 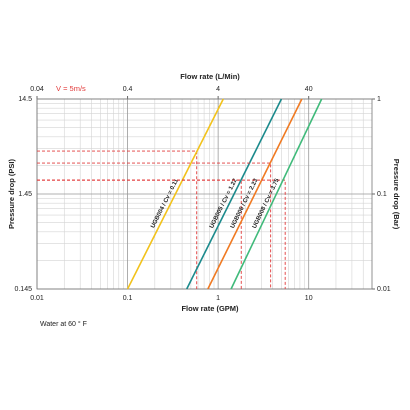 What do you see at coordinates (210, 308) in the screenshot?
I see `x-axis-title: Flow rate (GPM)` at bounding box center [210, 308].